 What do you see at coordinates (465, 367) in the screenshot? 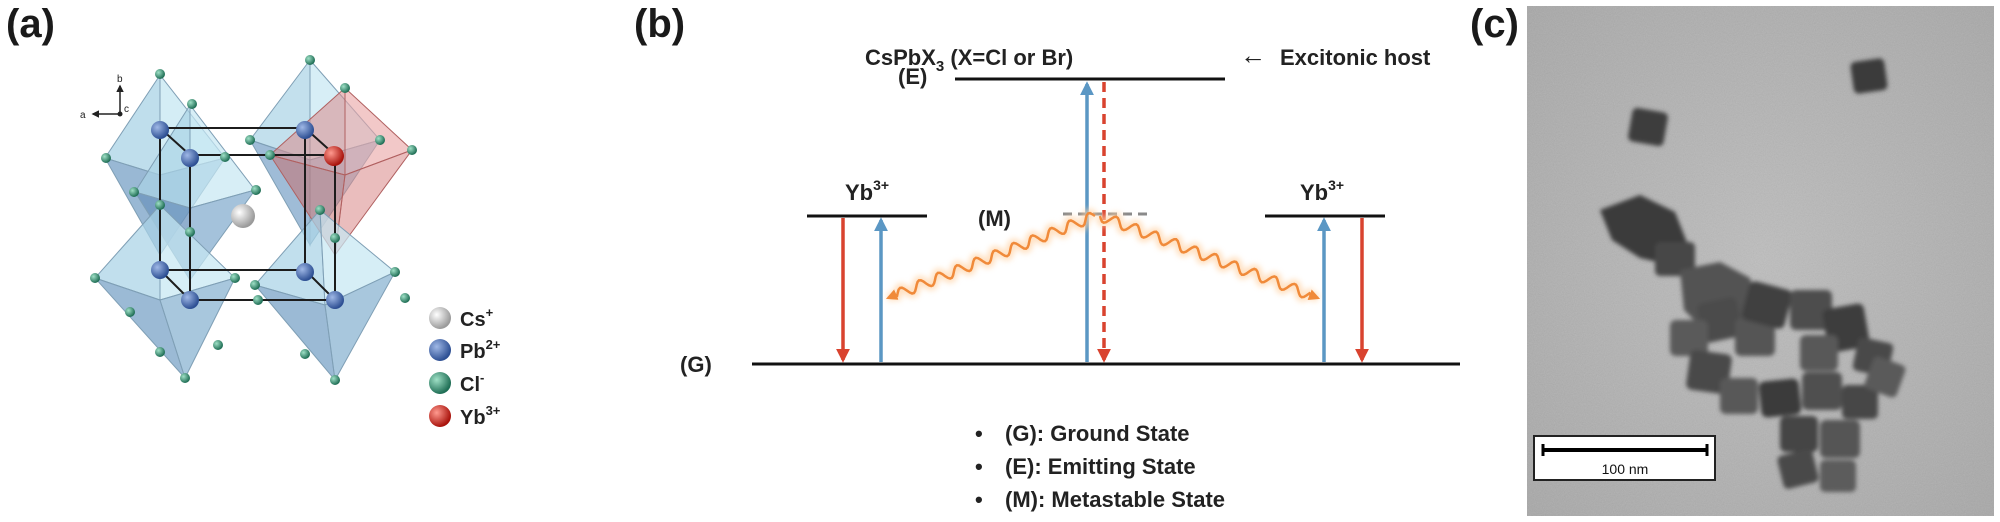
I see `crystal-legend: Cs+ Pb2+ Cl- Yb3+` at bounding box center [465, 367].